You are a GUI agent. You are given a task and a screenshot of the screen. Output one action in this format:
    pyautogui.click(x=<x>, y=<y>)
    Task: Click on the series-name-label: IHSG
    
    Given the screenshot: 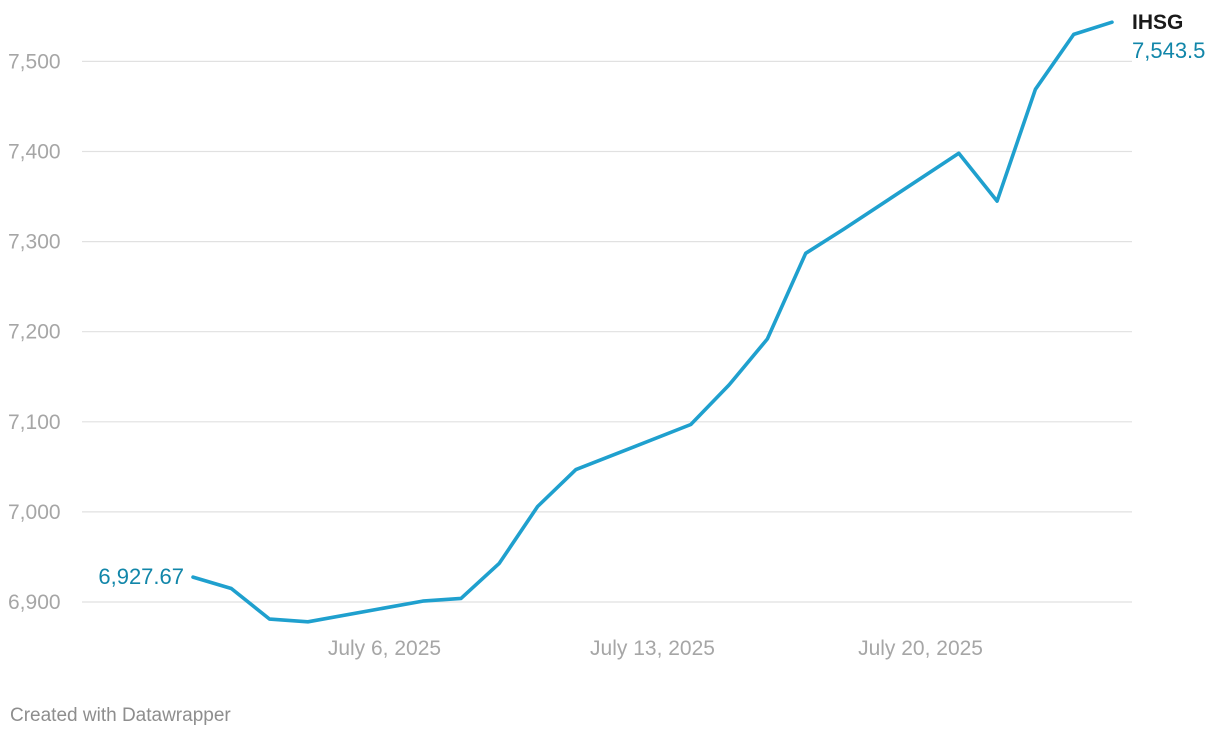 What is the action you would take?
    pyautogui.click(x=1157, y=22)
    